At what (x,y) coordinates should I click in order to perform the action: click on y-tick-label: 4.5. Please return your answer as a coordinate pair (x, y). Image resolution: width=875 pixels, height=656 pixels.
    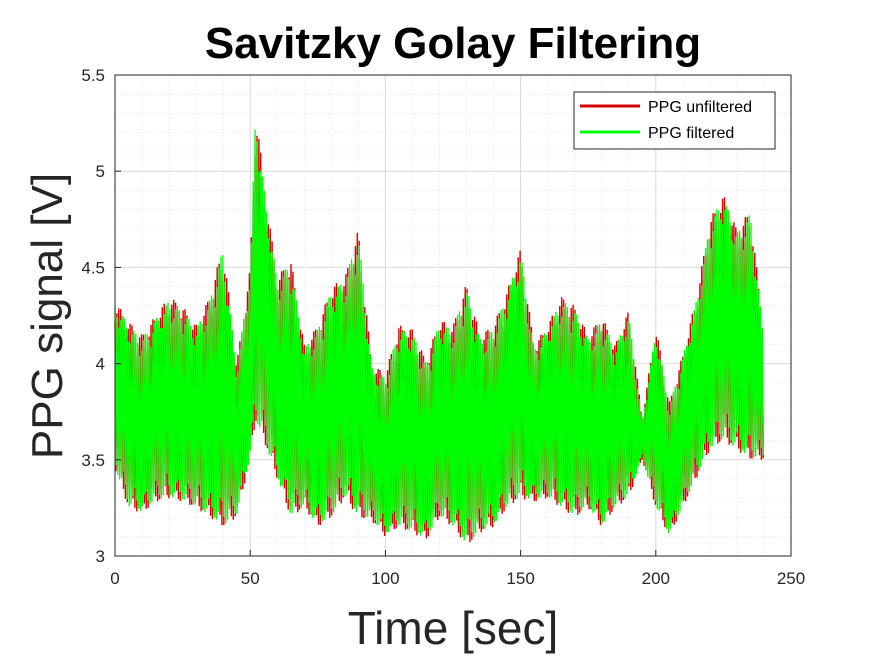
    Looking at the image, I should click on (93, 267).